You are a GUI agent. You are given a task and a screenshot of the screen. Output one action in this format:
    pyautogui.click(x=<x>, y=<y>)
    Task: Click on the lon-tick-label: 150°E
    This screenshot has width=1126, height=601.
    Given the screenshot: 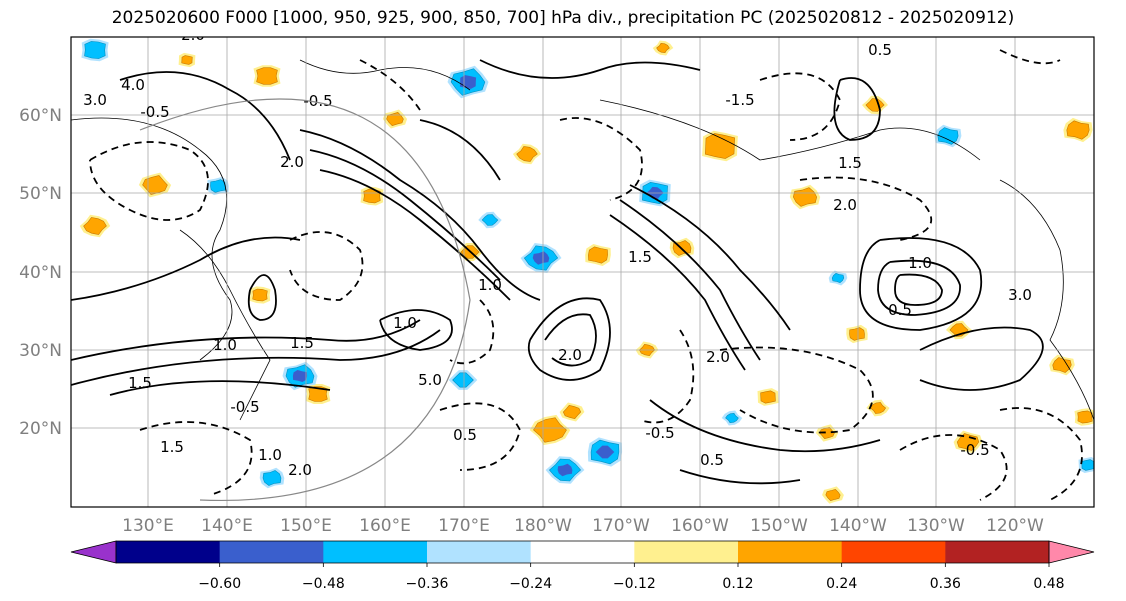 What is the action you would take?
    pyautogui.click(x=306, y=526)
    